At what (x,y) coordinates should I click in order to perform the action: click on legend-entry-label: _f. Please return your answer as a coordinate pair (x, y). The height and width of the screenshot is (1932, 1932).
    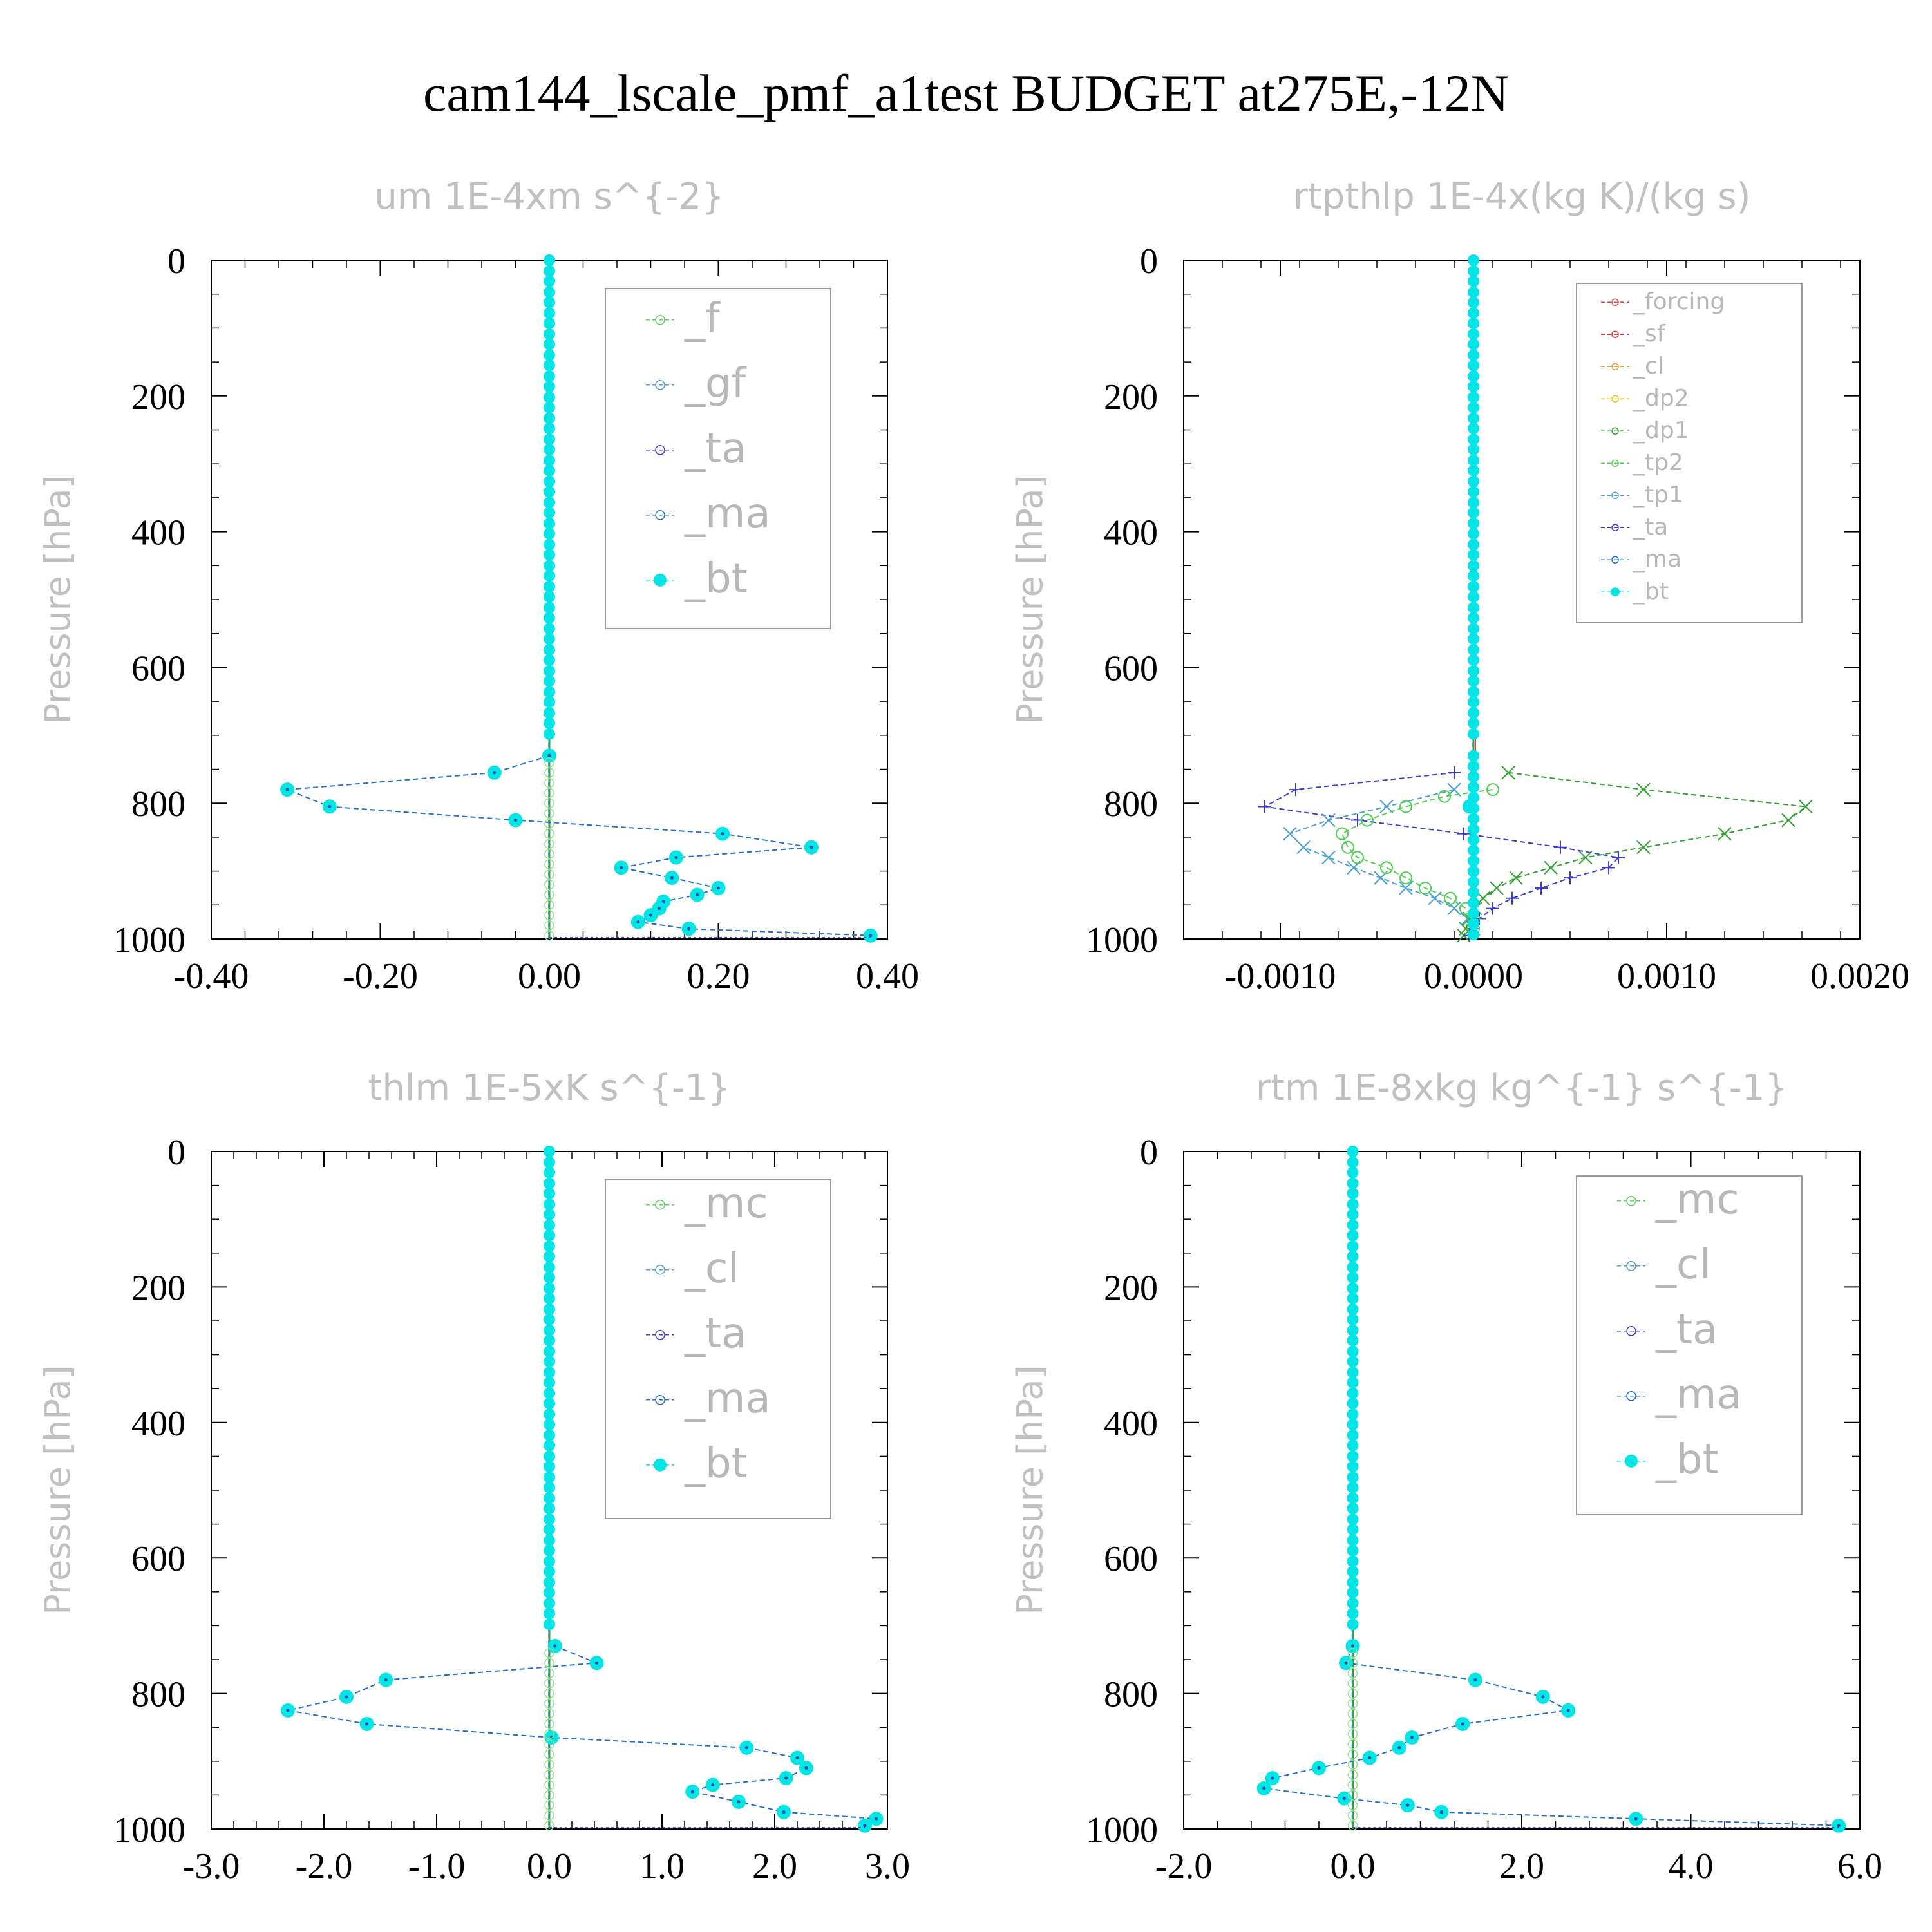
    Looking at the image, I should click on (702, 319).